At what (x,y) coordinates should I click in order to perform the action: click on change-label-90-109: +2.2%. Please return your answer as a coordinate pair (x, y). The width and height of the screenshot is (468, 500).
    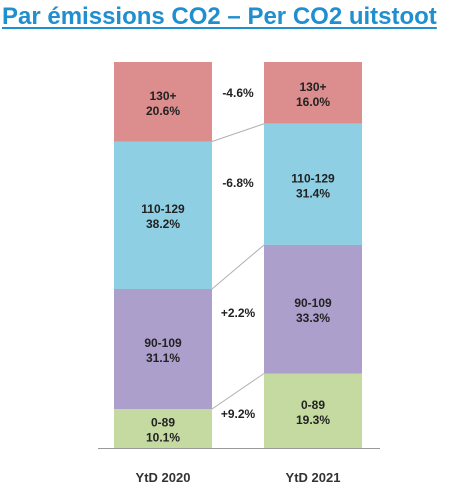
    Looking at the image, I should click on (238, 313).